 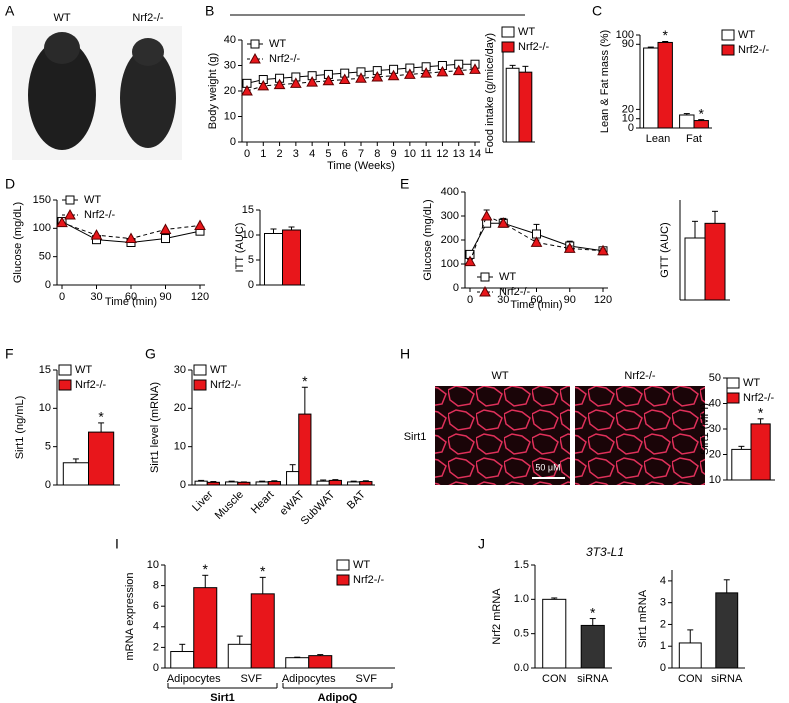 I want to click on group-label: AdipoQ, so click(x=338, y=697).